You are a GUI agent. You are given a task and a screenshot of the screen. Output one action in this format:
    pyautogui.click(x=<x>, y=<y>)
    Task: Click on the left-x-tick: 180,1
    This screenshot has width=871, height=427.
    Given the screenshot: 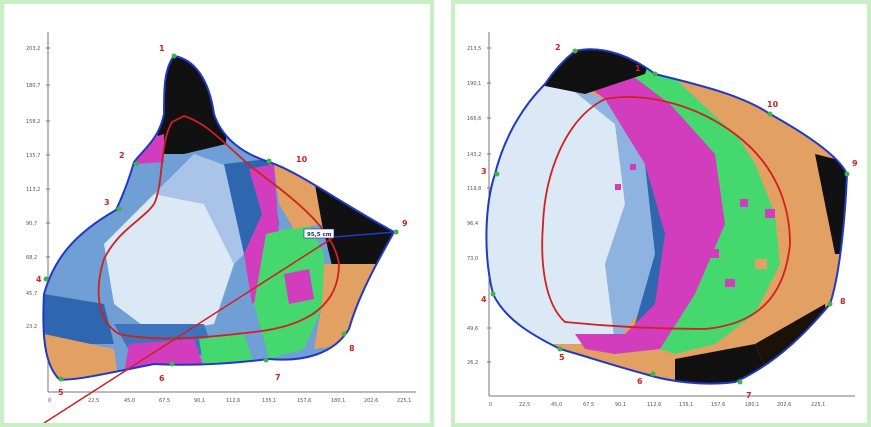 What is the action you would take?
    pyautogui.click(x=338, y=401)
    